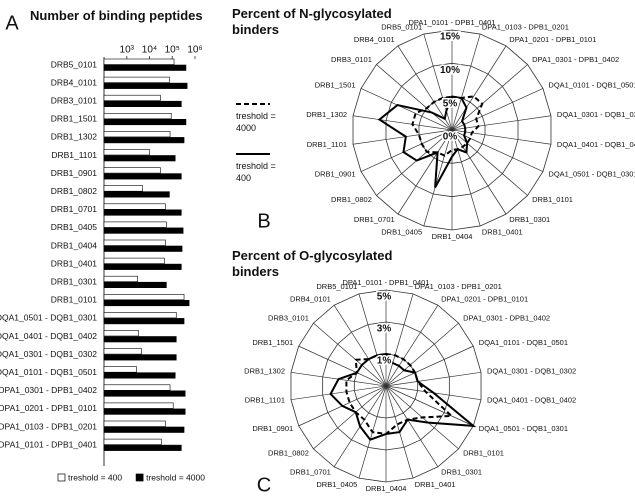 This screenshot has height=497, width=635. I want to click on panel-label: B, so click(263, 221).